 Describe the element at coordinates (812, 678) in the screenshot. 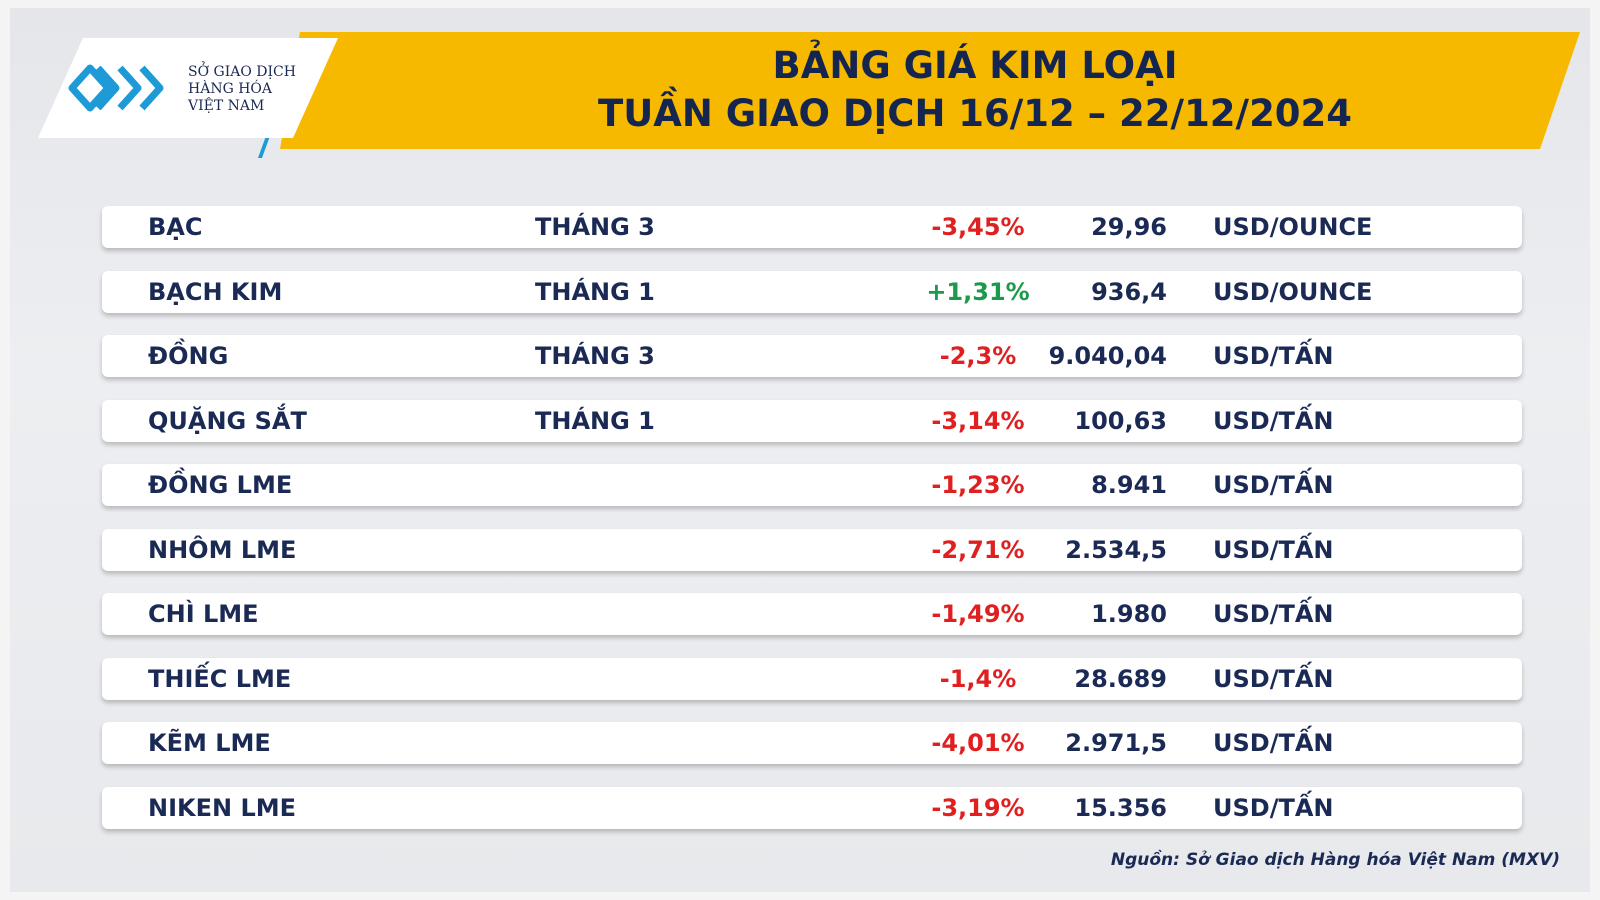

I see `table-row: THIẾC LME -1,4% 28.689 USD/TẤN` at that location.